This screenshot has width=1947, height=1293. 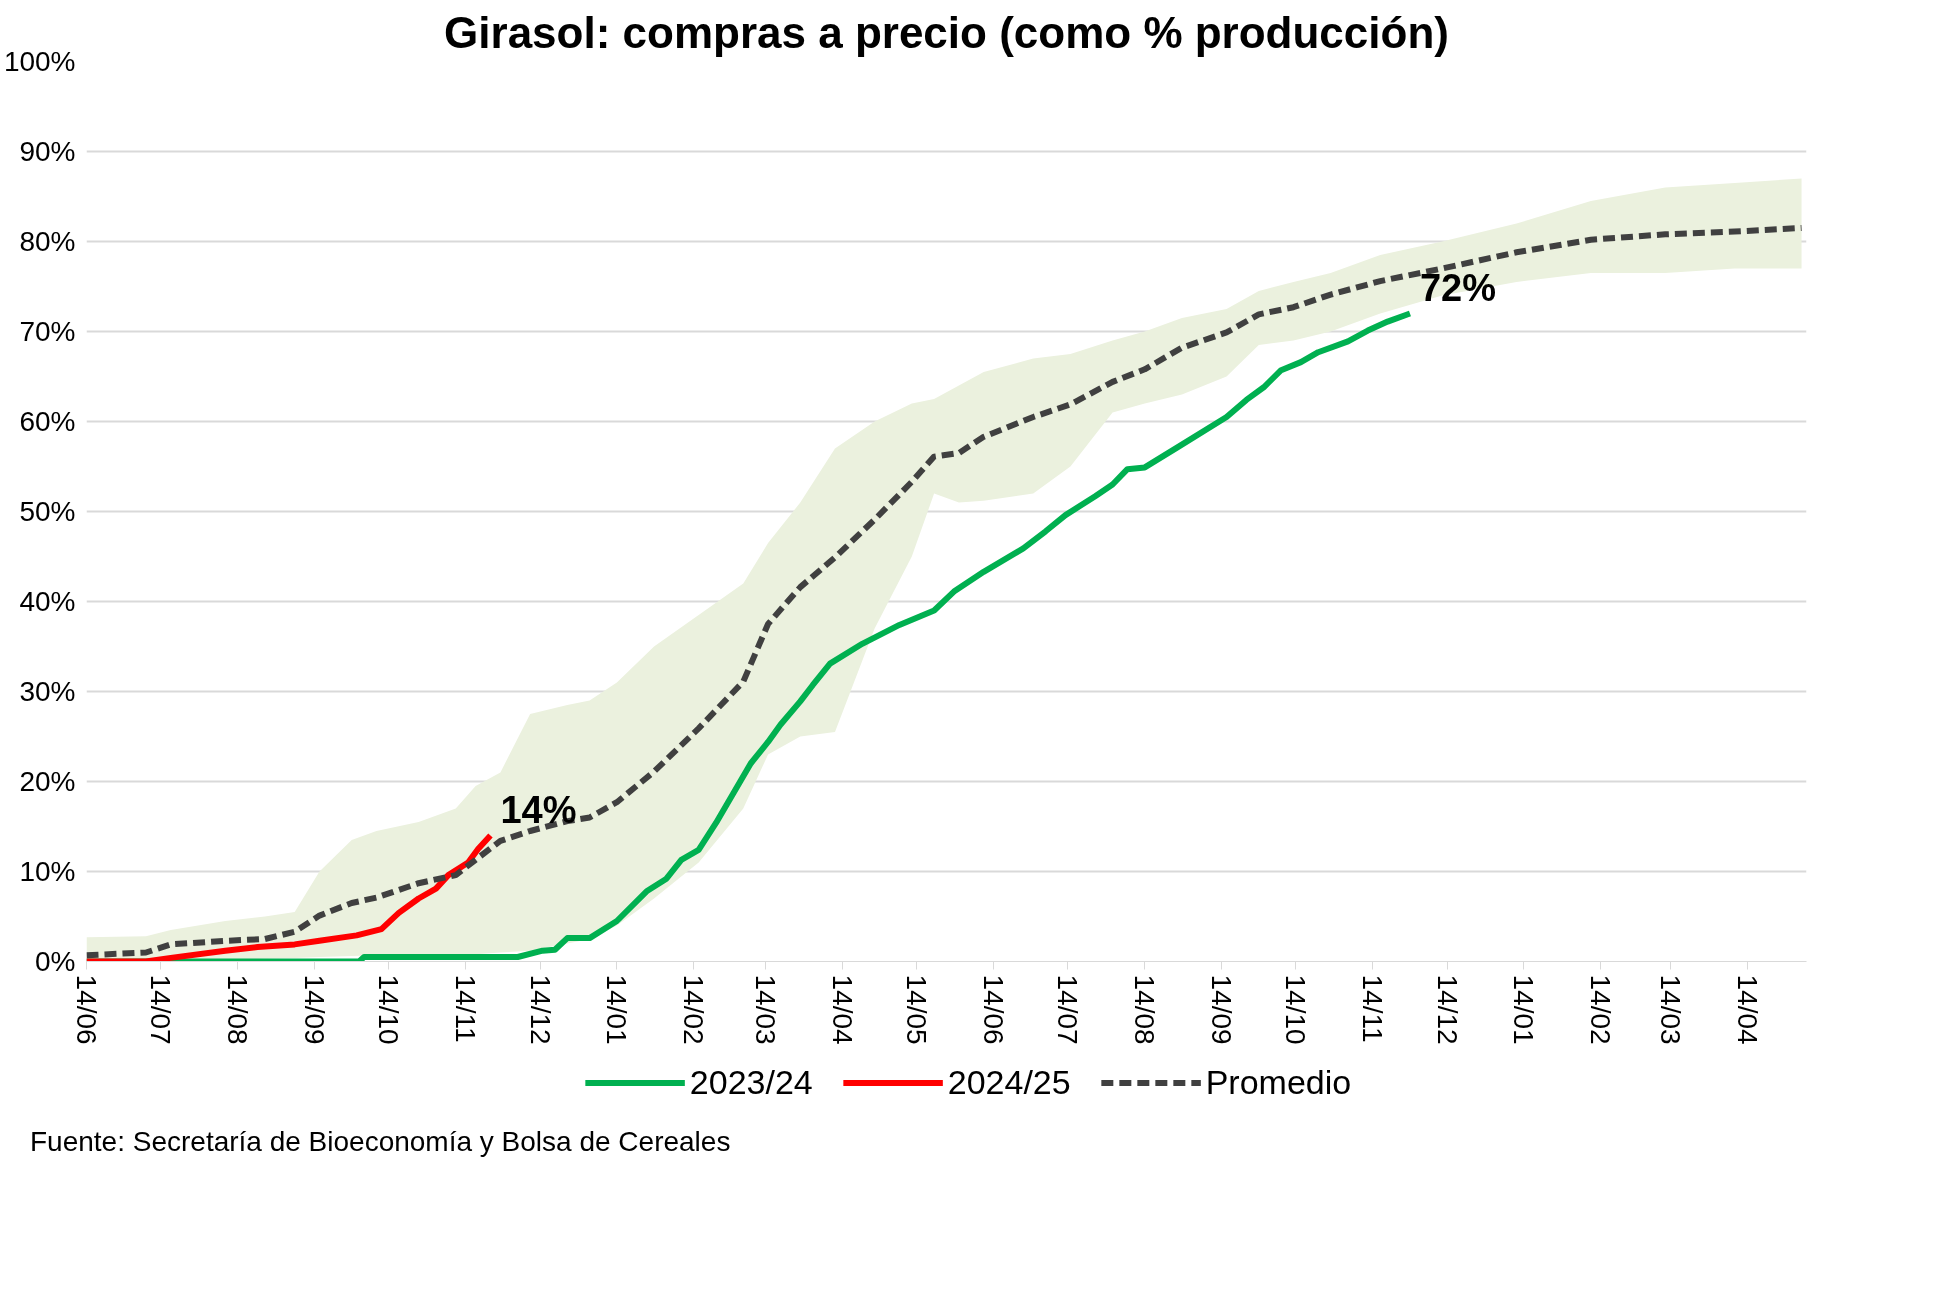 I want to click on y-tick-label: 40%, so click(x=47, y=601).